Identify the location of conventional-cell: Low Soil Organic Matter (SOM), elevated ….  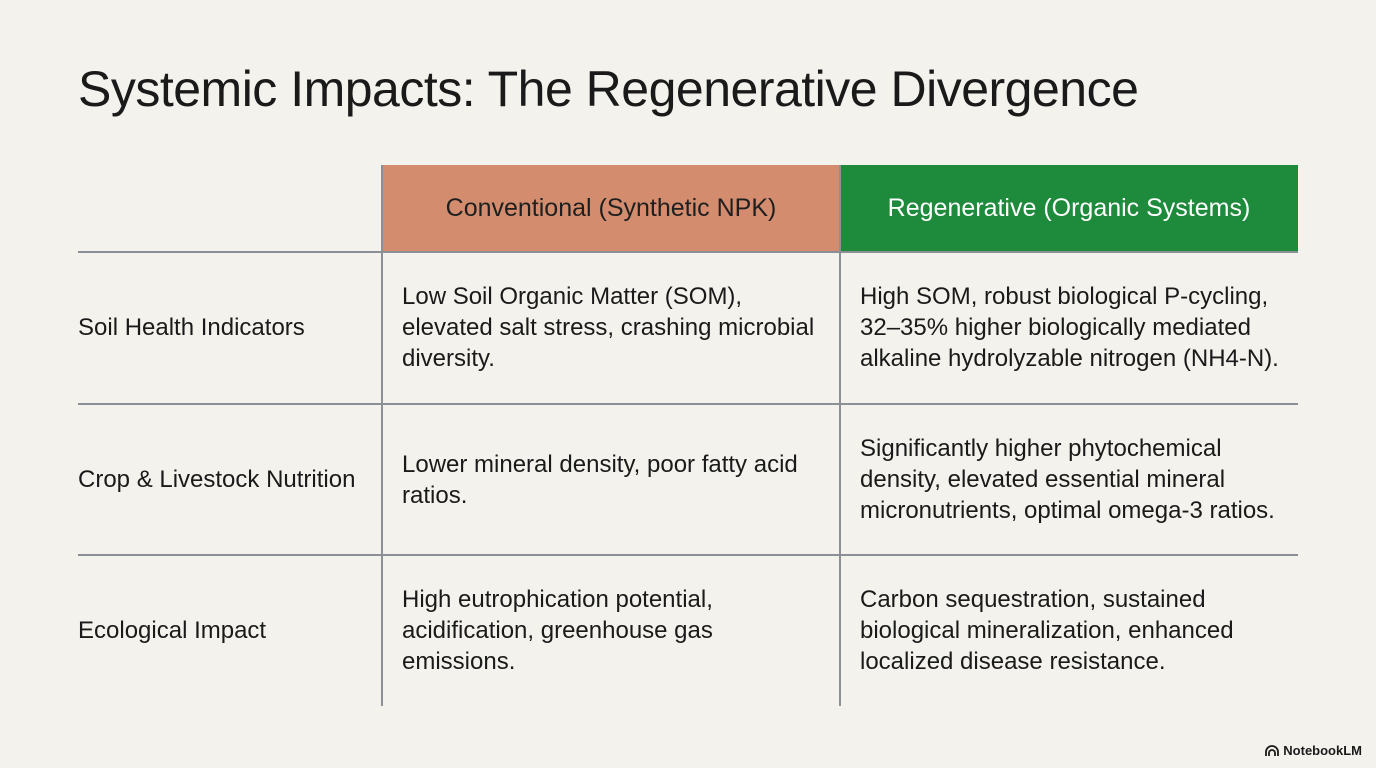
(608, 327).